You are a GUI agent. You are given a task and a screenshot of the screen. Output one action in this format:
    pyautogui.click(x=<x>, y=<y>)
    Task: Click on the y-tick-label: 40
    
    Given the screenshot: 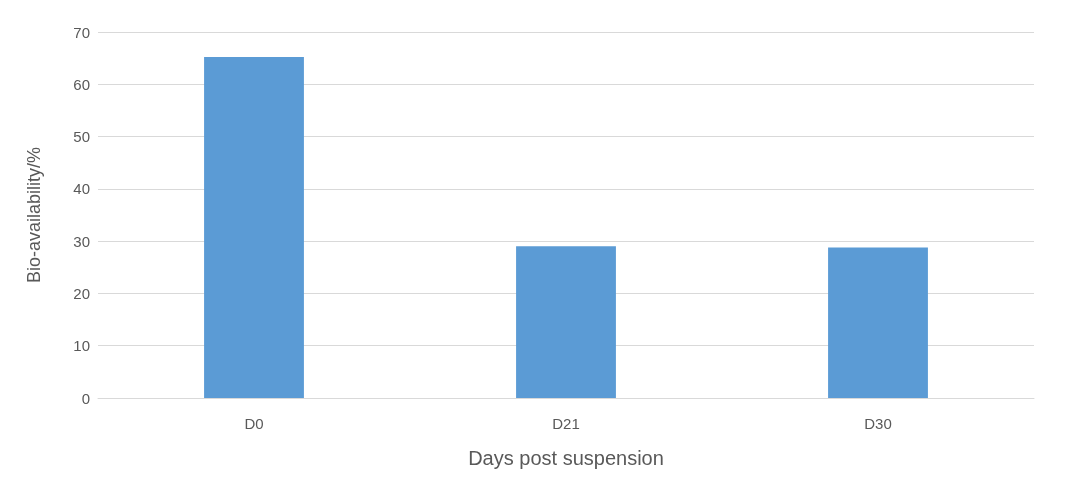 What is the action you would take?
    pyautogui.click(x=81, y=189)
    